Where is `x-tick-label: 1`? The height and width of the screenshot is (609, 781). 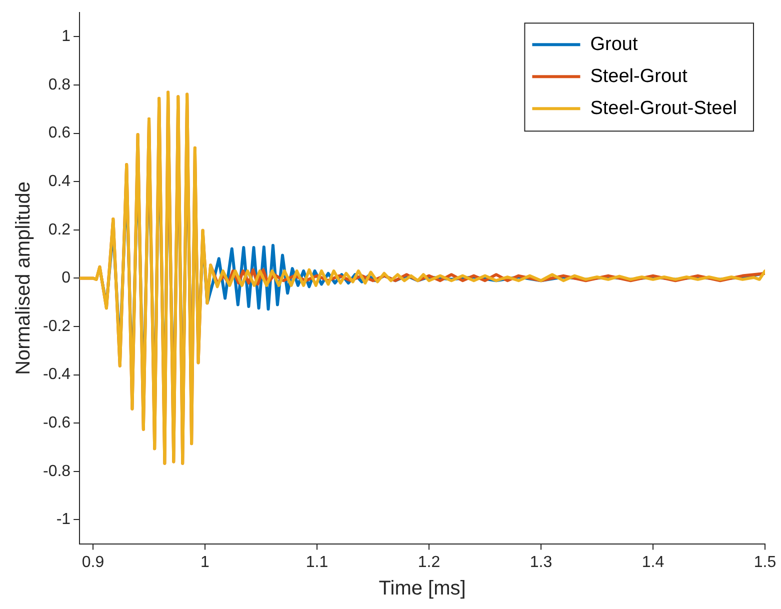
x-tick-label: 1 is located at coordinates (205, 562).